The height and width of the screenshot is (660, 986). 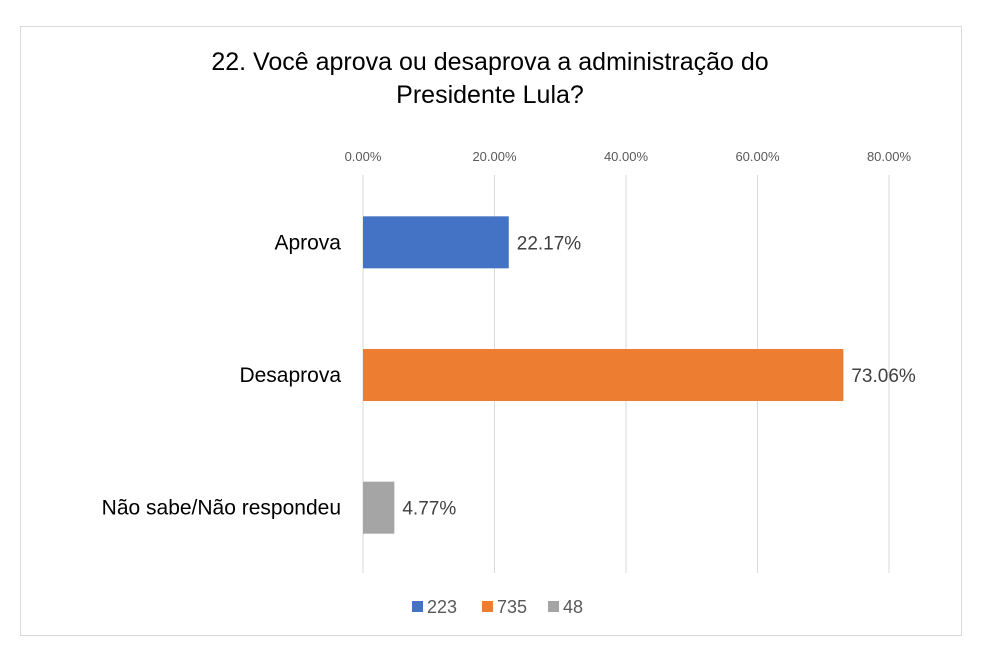 I want to click on x-tick-label: 0.00%, so click(x=363, y=156).